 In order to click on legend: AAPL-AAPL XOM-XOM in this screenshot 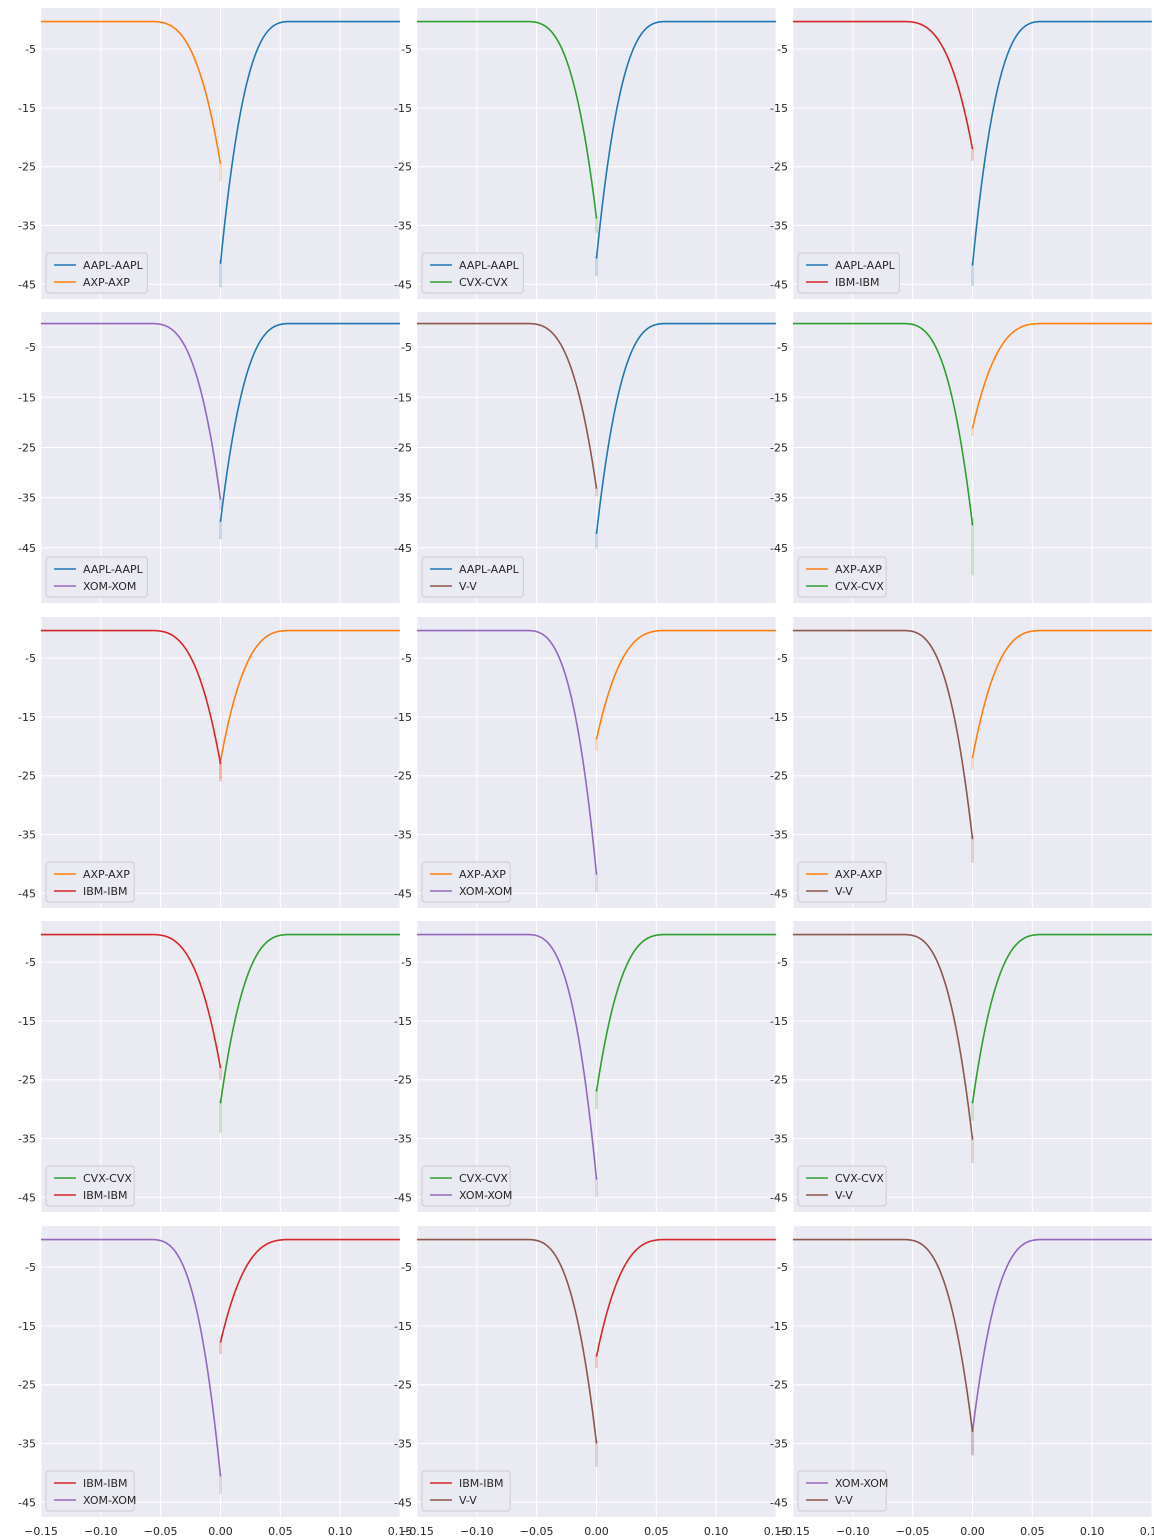, I will do `click(96, 577)`.